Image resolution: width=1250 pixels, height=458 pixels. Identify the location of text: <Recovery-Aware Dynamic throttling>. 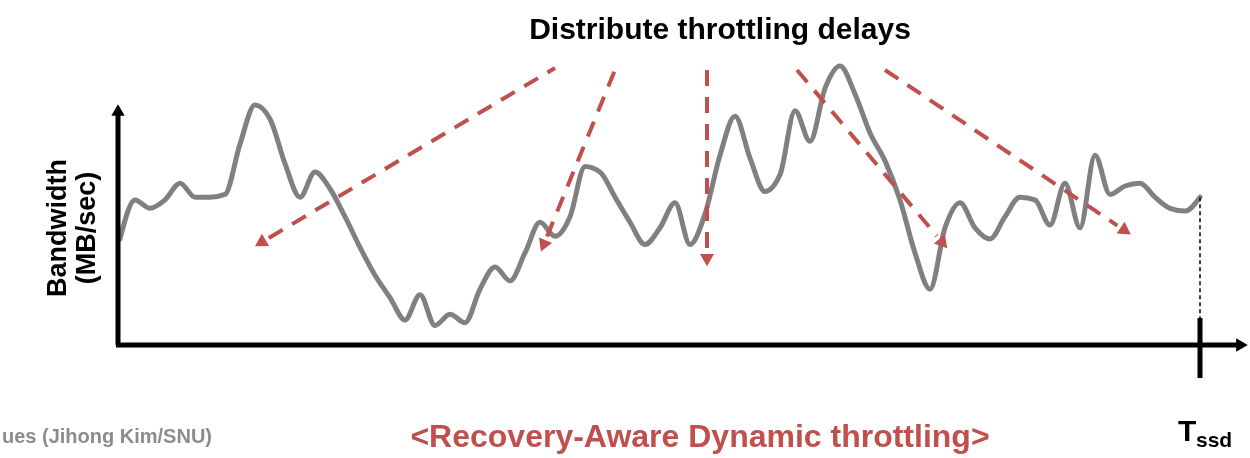
(700, 436).